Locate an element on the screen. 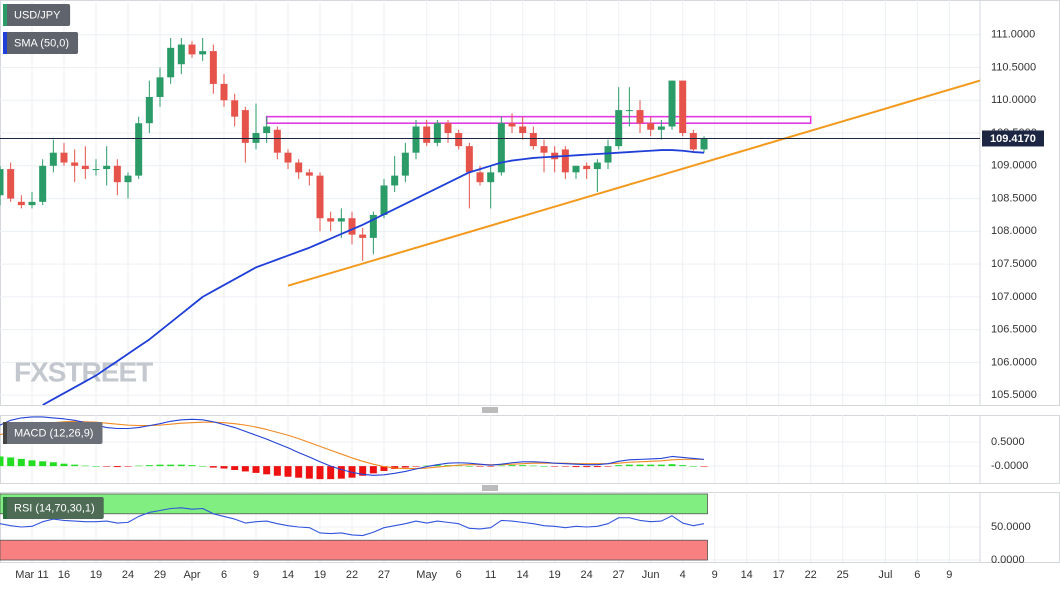 This screenshot has height=592, width=1060. panel-title: MACD (12,26,9) is located at coordinates (53, 433).